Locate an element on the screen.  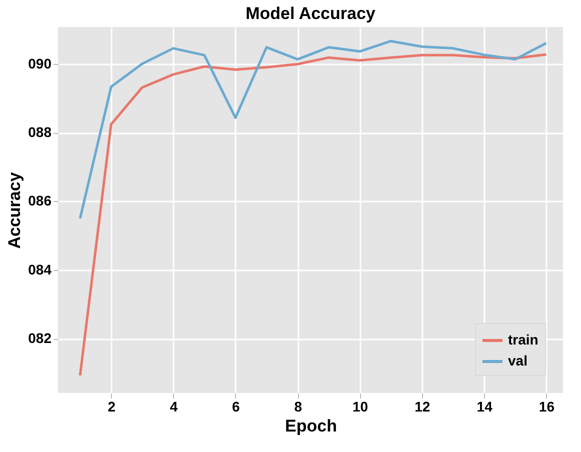
y-tick-label: 082 is located at coordinates (40, 338).